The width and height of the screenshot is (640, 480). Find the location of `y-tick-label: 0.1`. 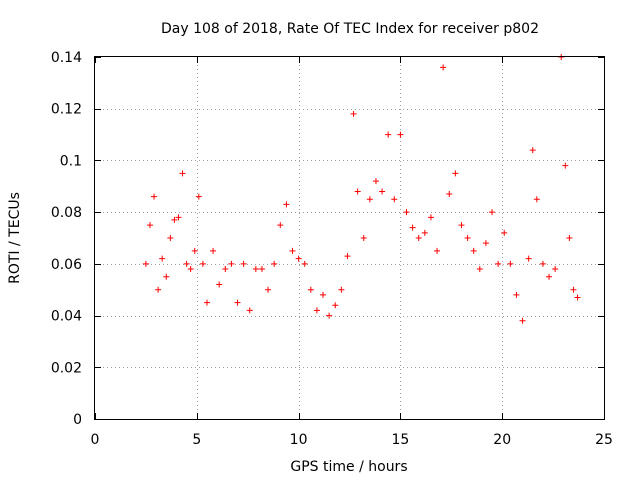

y-tick-label: 0.1 is located at coordinates (71, 161).